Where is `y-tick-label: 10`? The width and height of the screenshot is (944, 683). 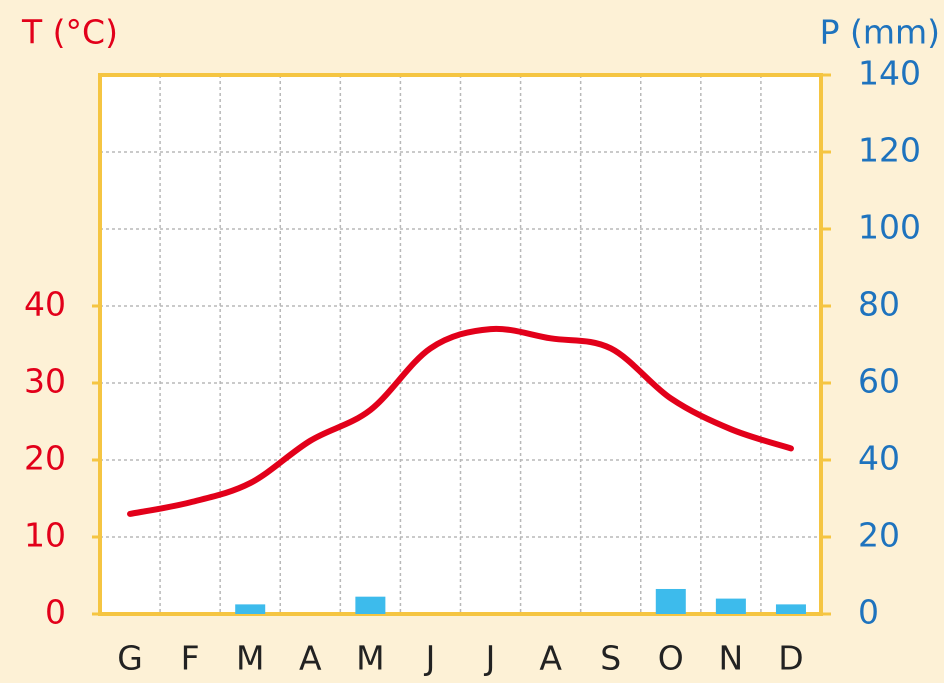 y-tick-label: 10 is located at coordinates (45, 535).